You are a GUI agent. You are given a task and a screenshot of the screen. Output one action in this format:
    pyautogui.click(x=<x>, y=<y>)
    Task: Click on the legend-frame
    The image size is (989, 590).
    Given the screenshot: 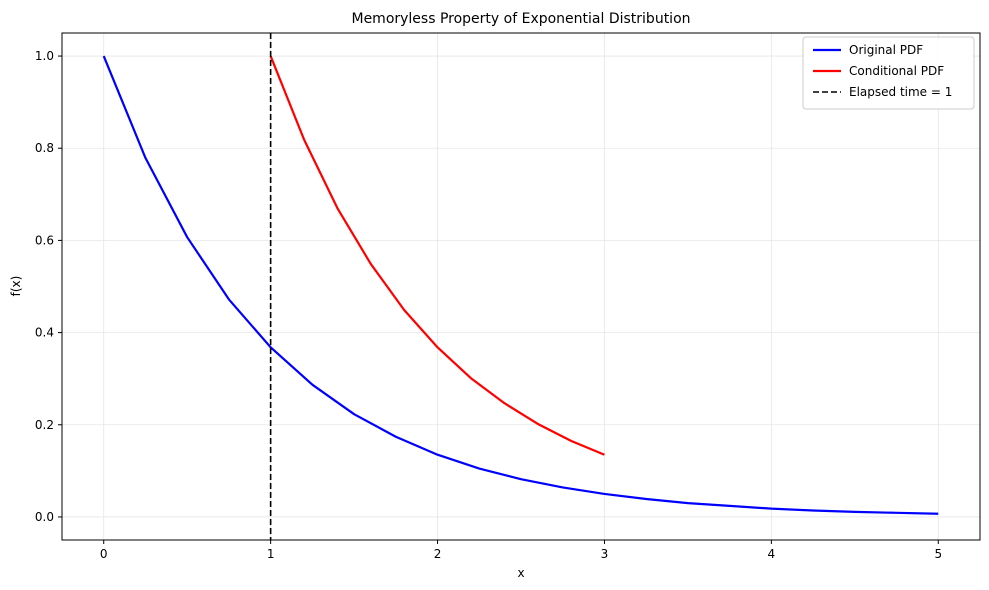 What is the action you would take?
    pyautogui.click(x=888, y=73)
    